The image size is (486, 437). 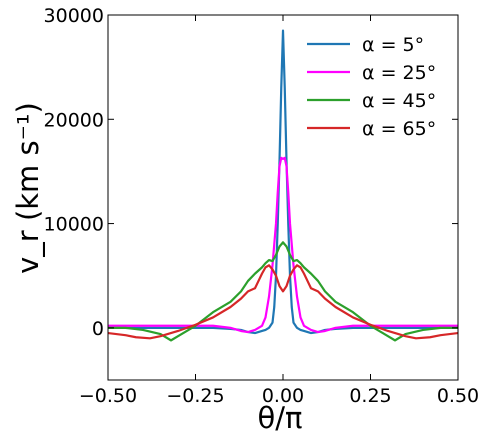 I want to click on legend-label-2: α = 25°, so click(x=399, y=73).